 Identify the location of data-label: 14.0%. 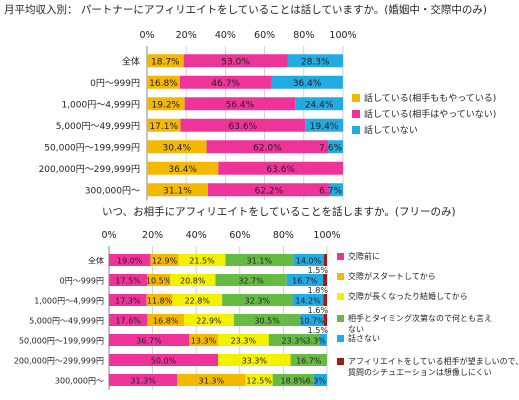
(309, 261).